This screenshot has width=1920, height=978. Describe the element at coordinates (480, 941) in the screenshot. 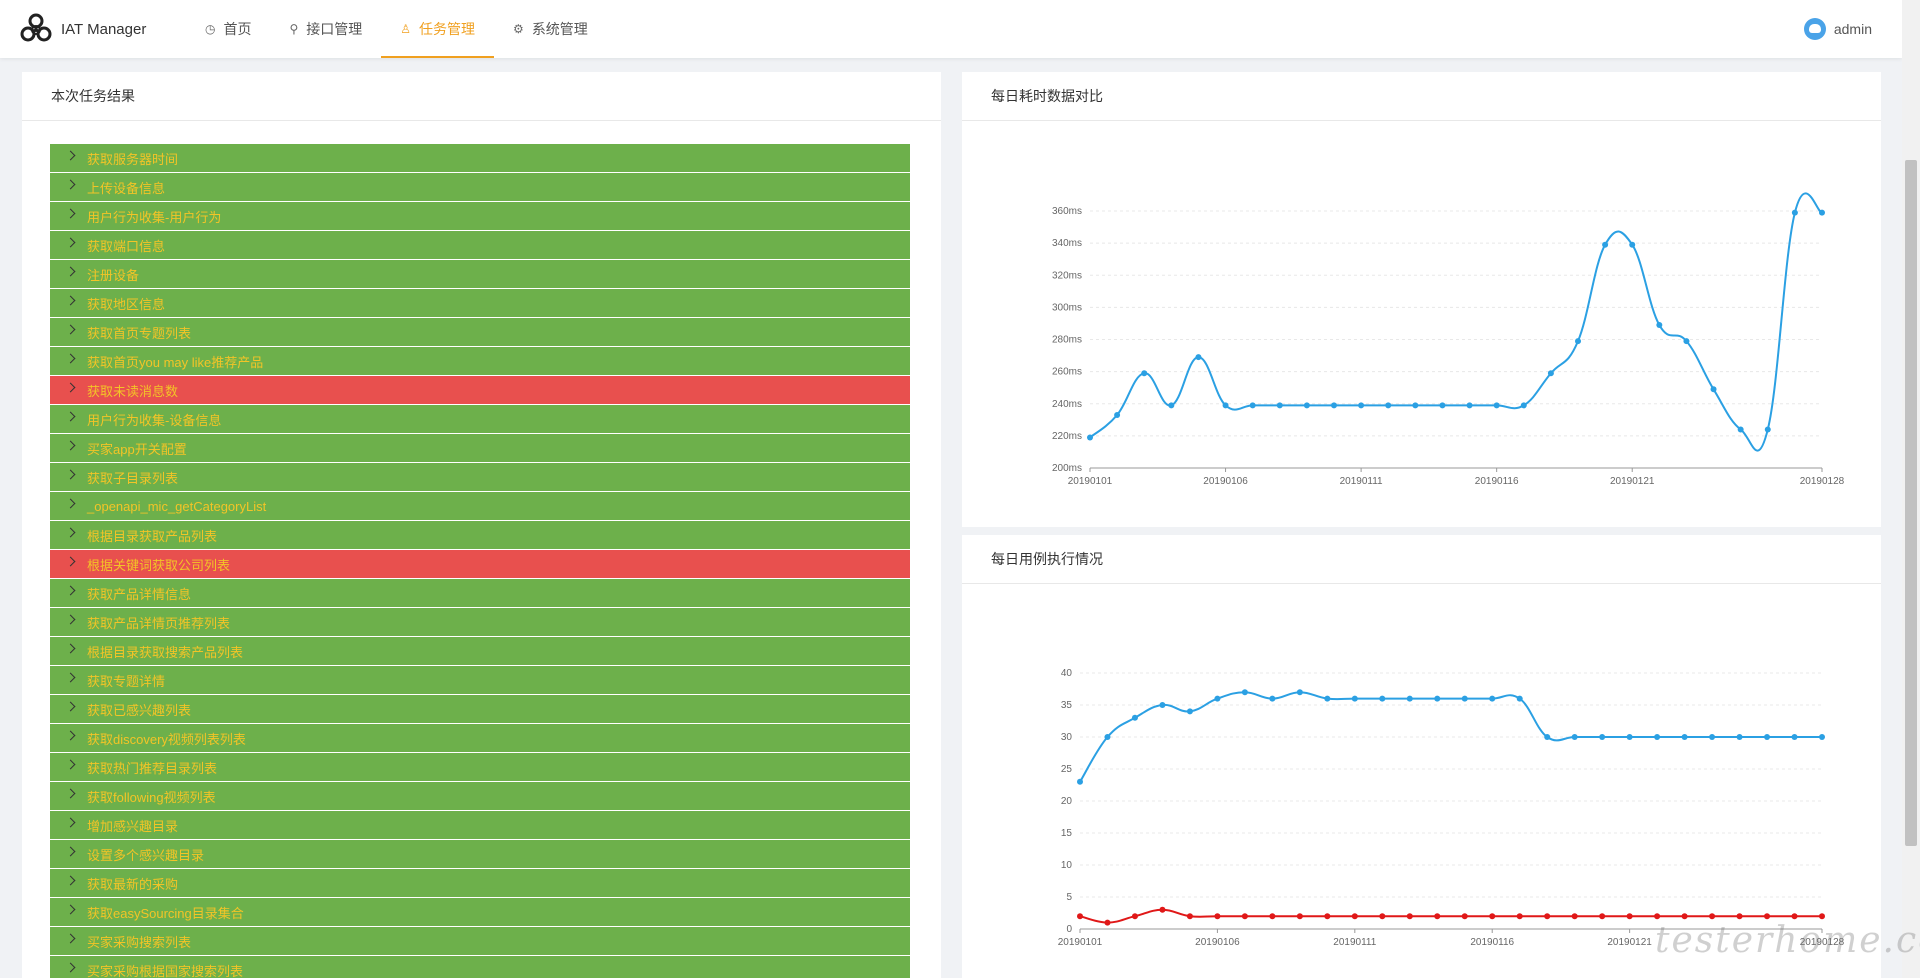

I see `task-row: 买家采购搜索列表` at that location.